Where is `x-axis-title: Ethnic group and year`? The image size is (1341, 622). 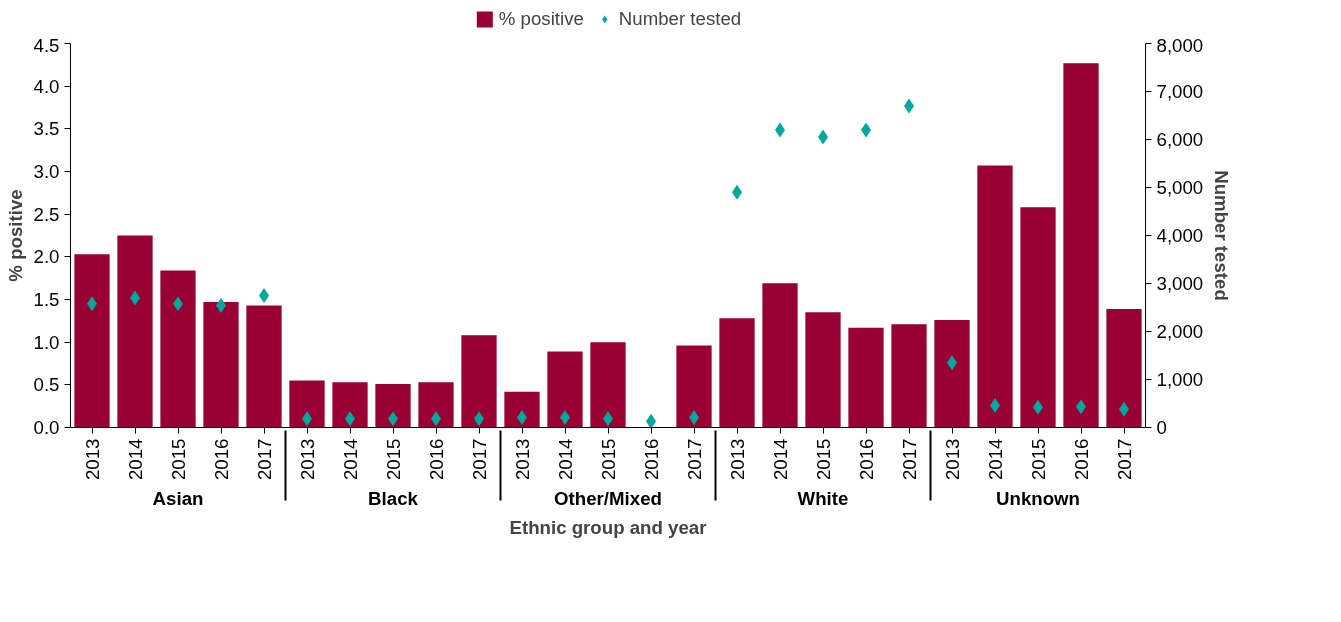 x-axis-title: Ethnic group and year is located at coordinates (608, 527).